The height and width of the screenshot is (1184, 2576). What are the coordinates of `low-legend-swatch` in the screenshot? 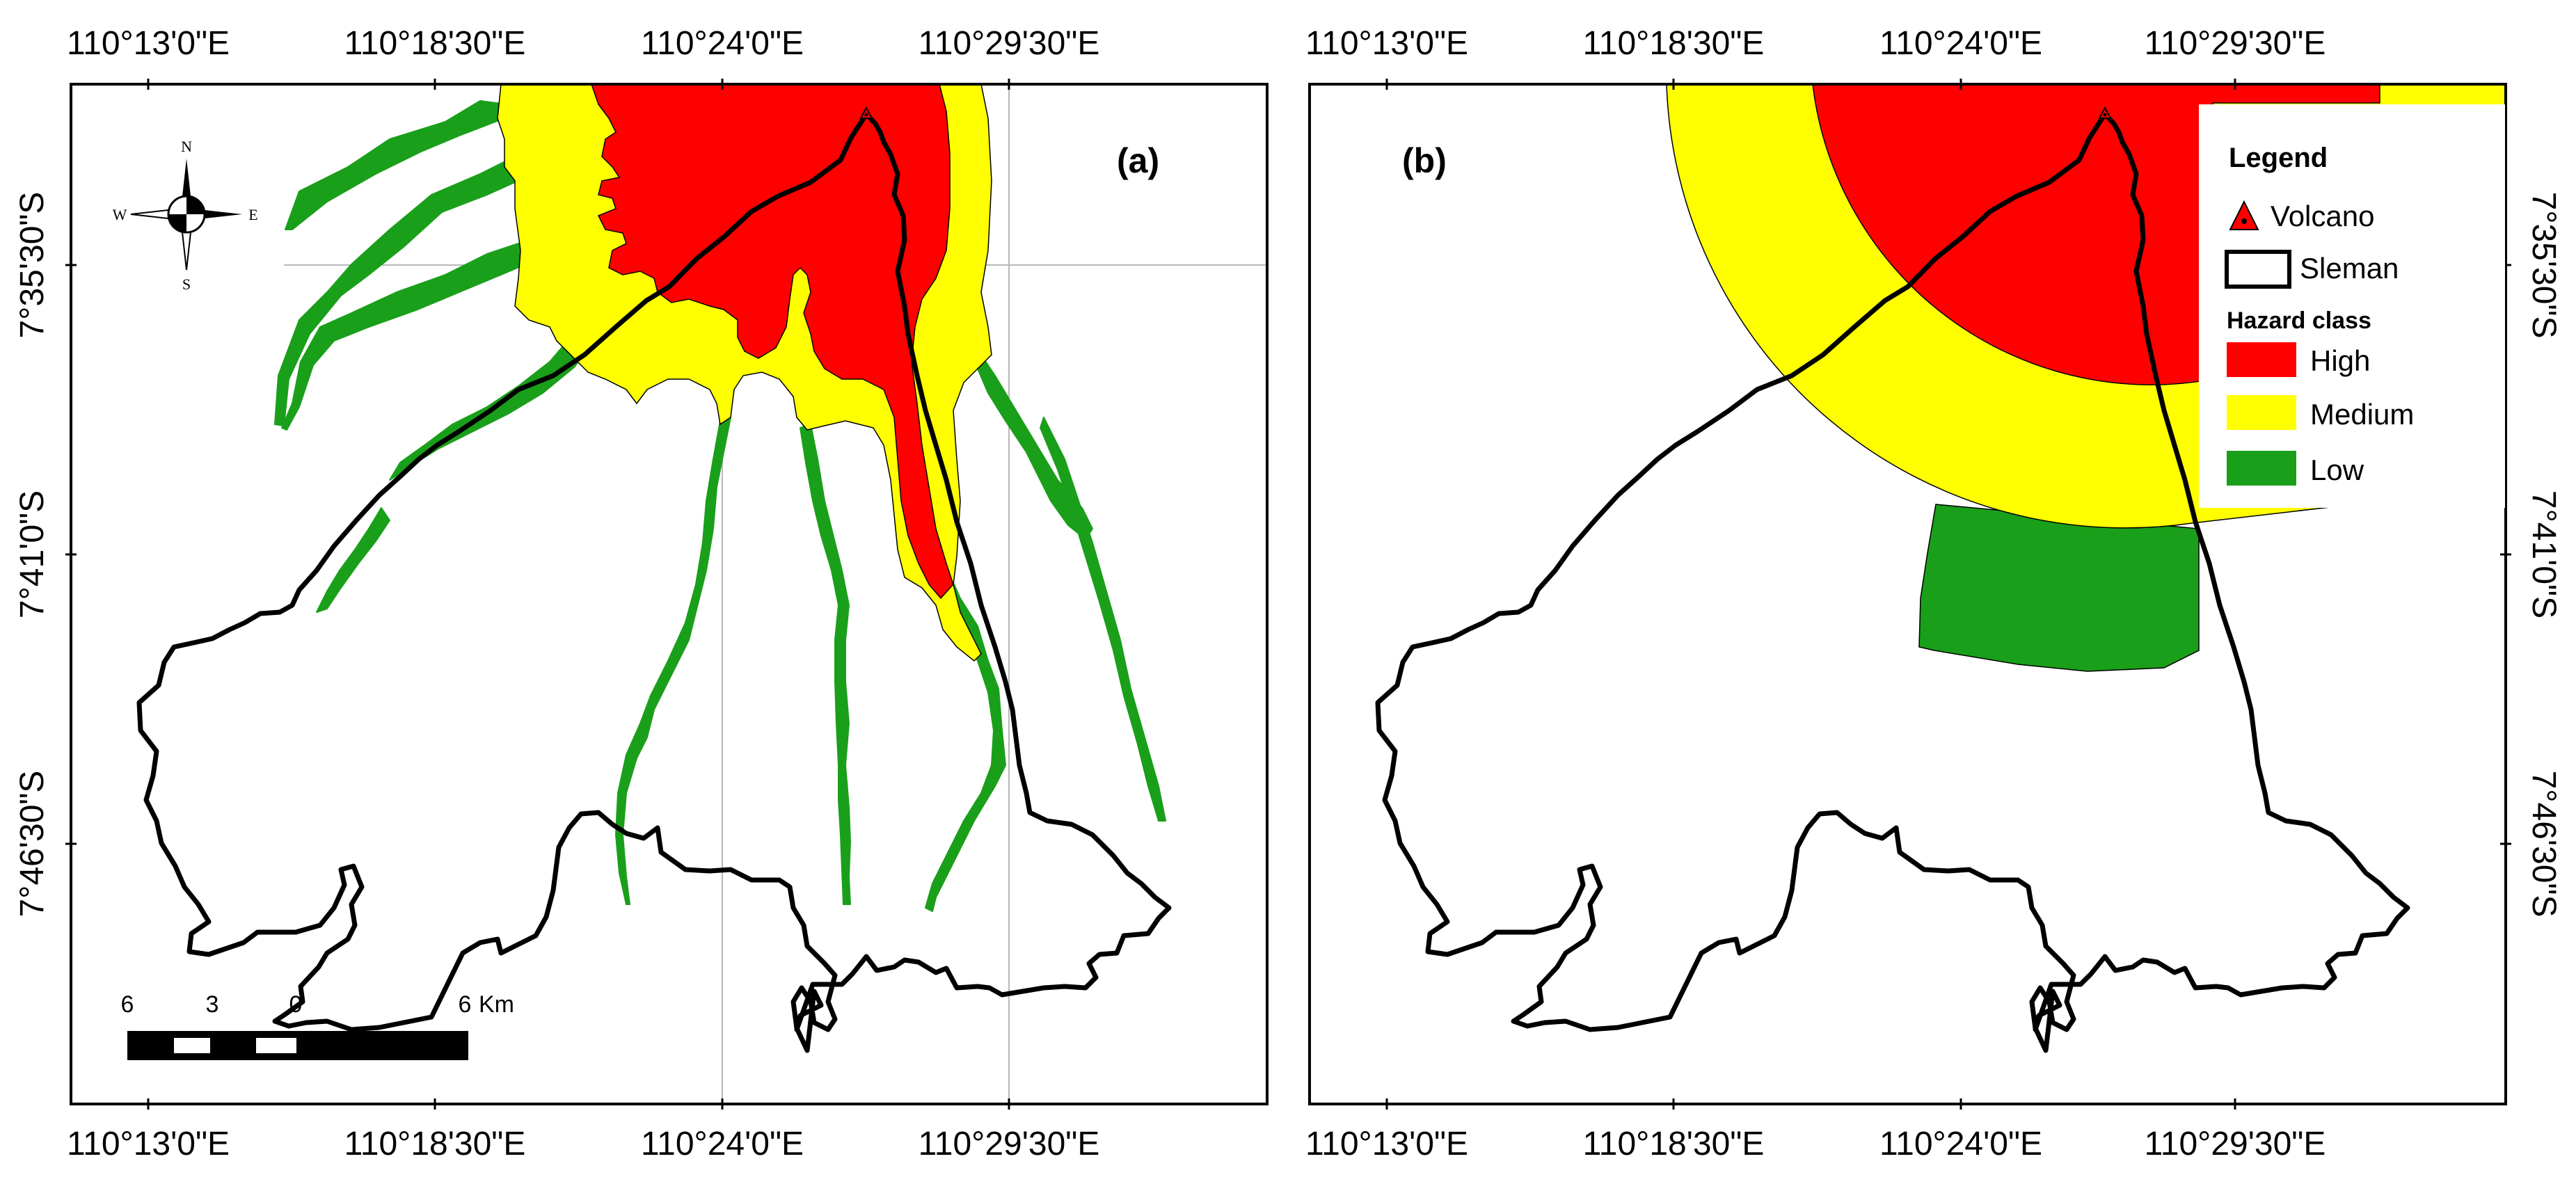 It's located at (2261, 468).